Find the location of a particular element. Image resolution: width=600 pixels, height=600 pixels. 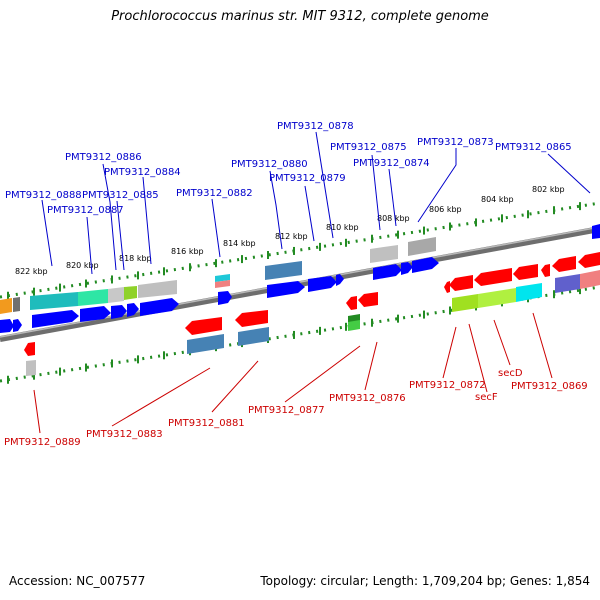

gene-label: PMT9312_0872 is located at coordinates (447, 385).